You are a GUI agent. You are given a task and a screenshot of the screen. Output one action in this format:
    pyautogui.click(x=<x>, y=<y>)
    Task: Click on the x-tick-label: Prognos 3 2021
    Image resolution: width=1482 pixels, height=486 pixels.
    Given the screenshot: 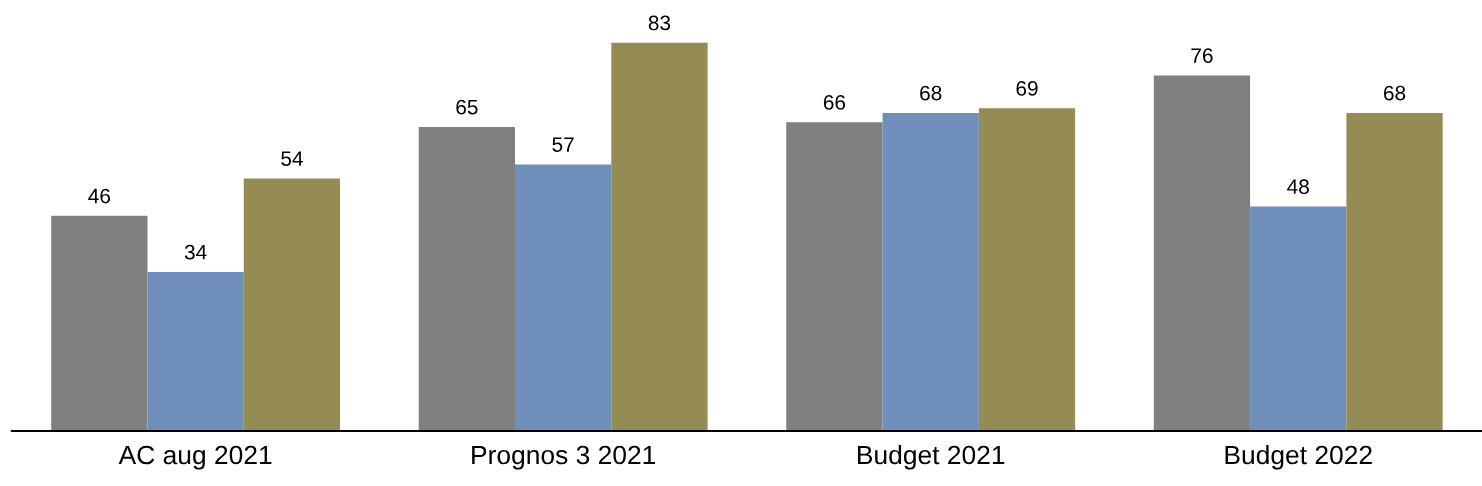 What is the action you would take?
    pyautogui.click(x=564, y=457)
    